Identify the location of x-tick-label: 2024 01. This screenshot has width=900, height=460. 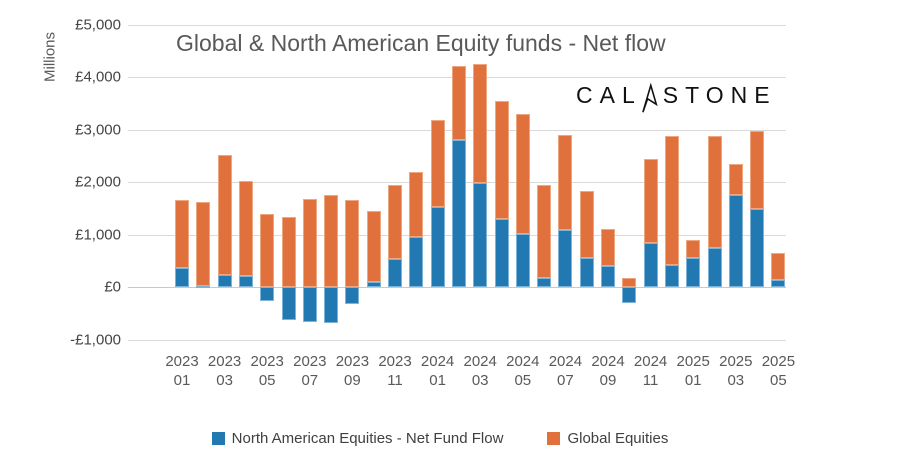
(437, 371).